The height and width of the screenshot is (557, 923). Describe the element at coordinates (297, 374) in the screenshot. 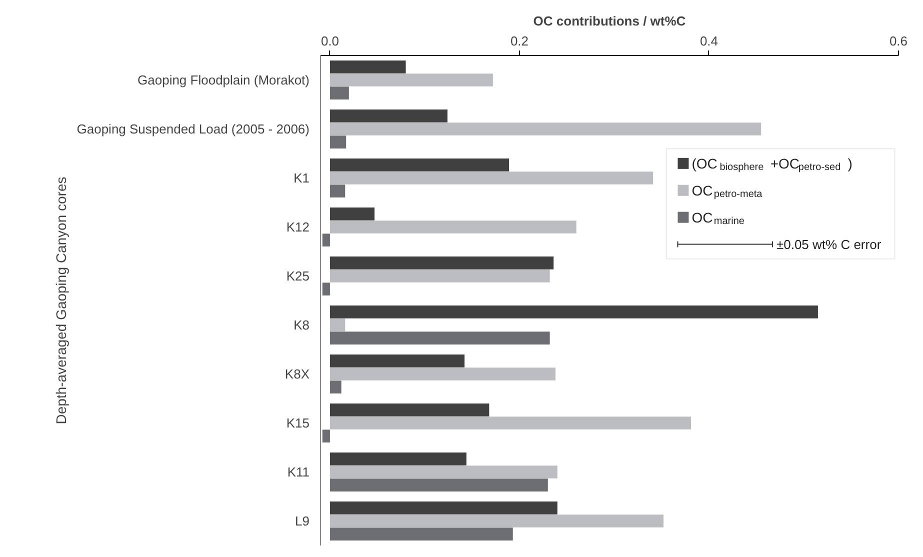

I see `y-tick-label: K8X` at that location.